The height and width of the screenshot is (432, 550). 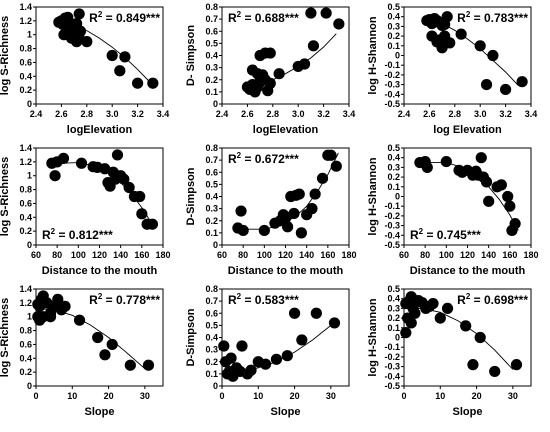 What do you see at coordinates (295, 396) in the screenshot?
I see `x-tick-label: 20` at bounding box center [295, 396].